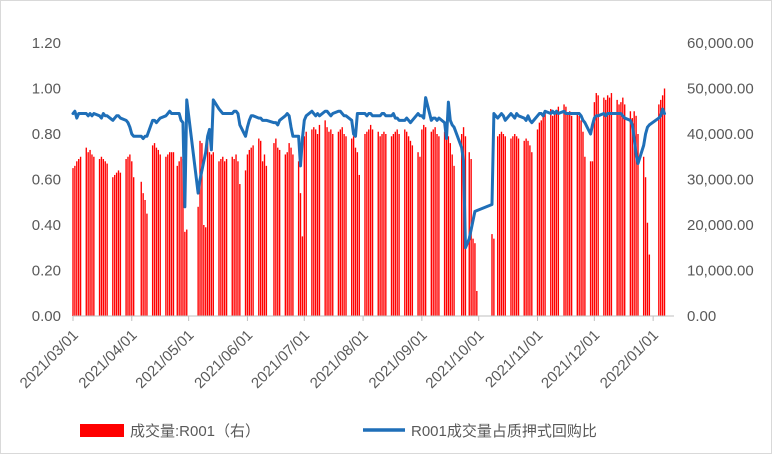 The width and height of the screenshot is (772, 459). Describe the element at coordinates (720, 271) in the screenshot. I see `right-tick-label: 10,000.00` at that location.